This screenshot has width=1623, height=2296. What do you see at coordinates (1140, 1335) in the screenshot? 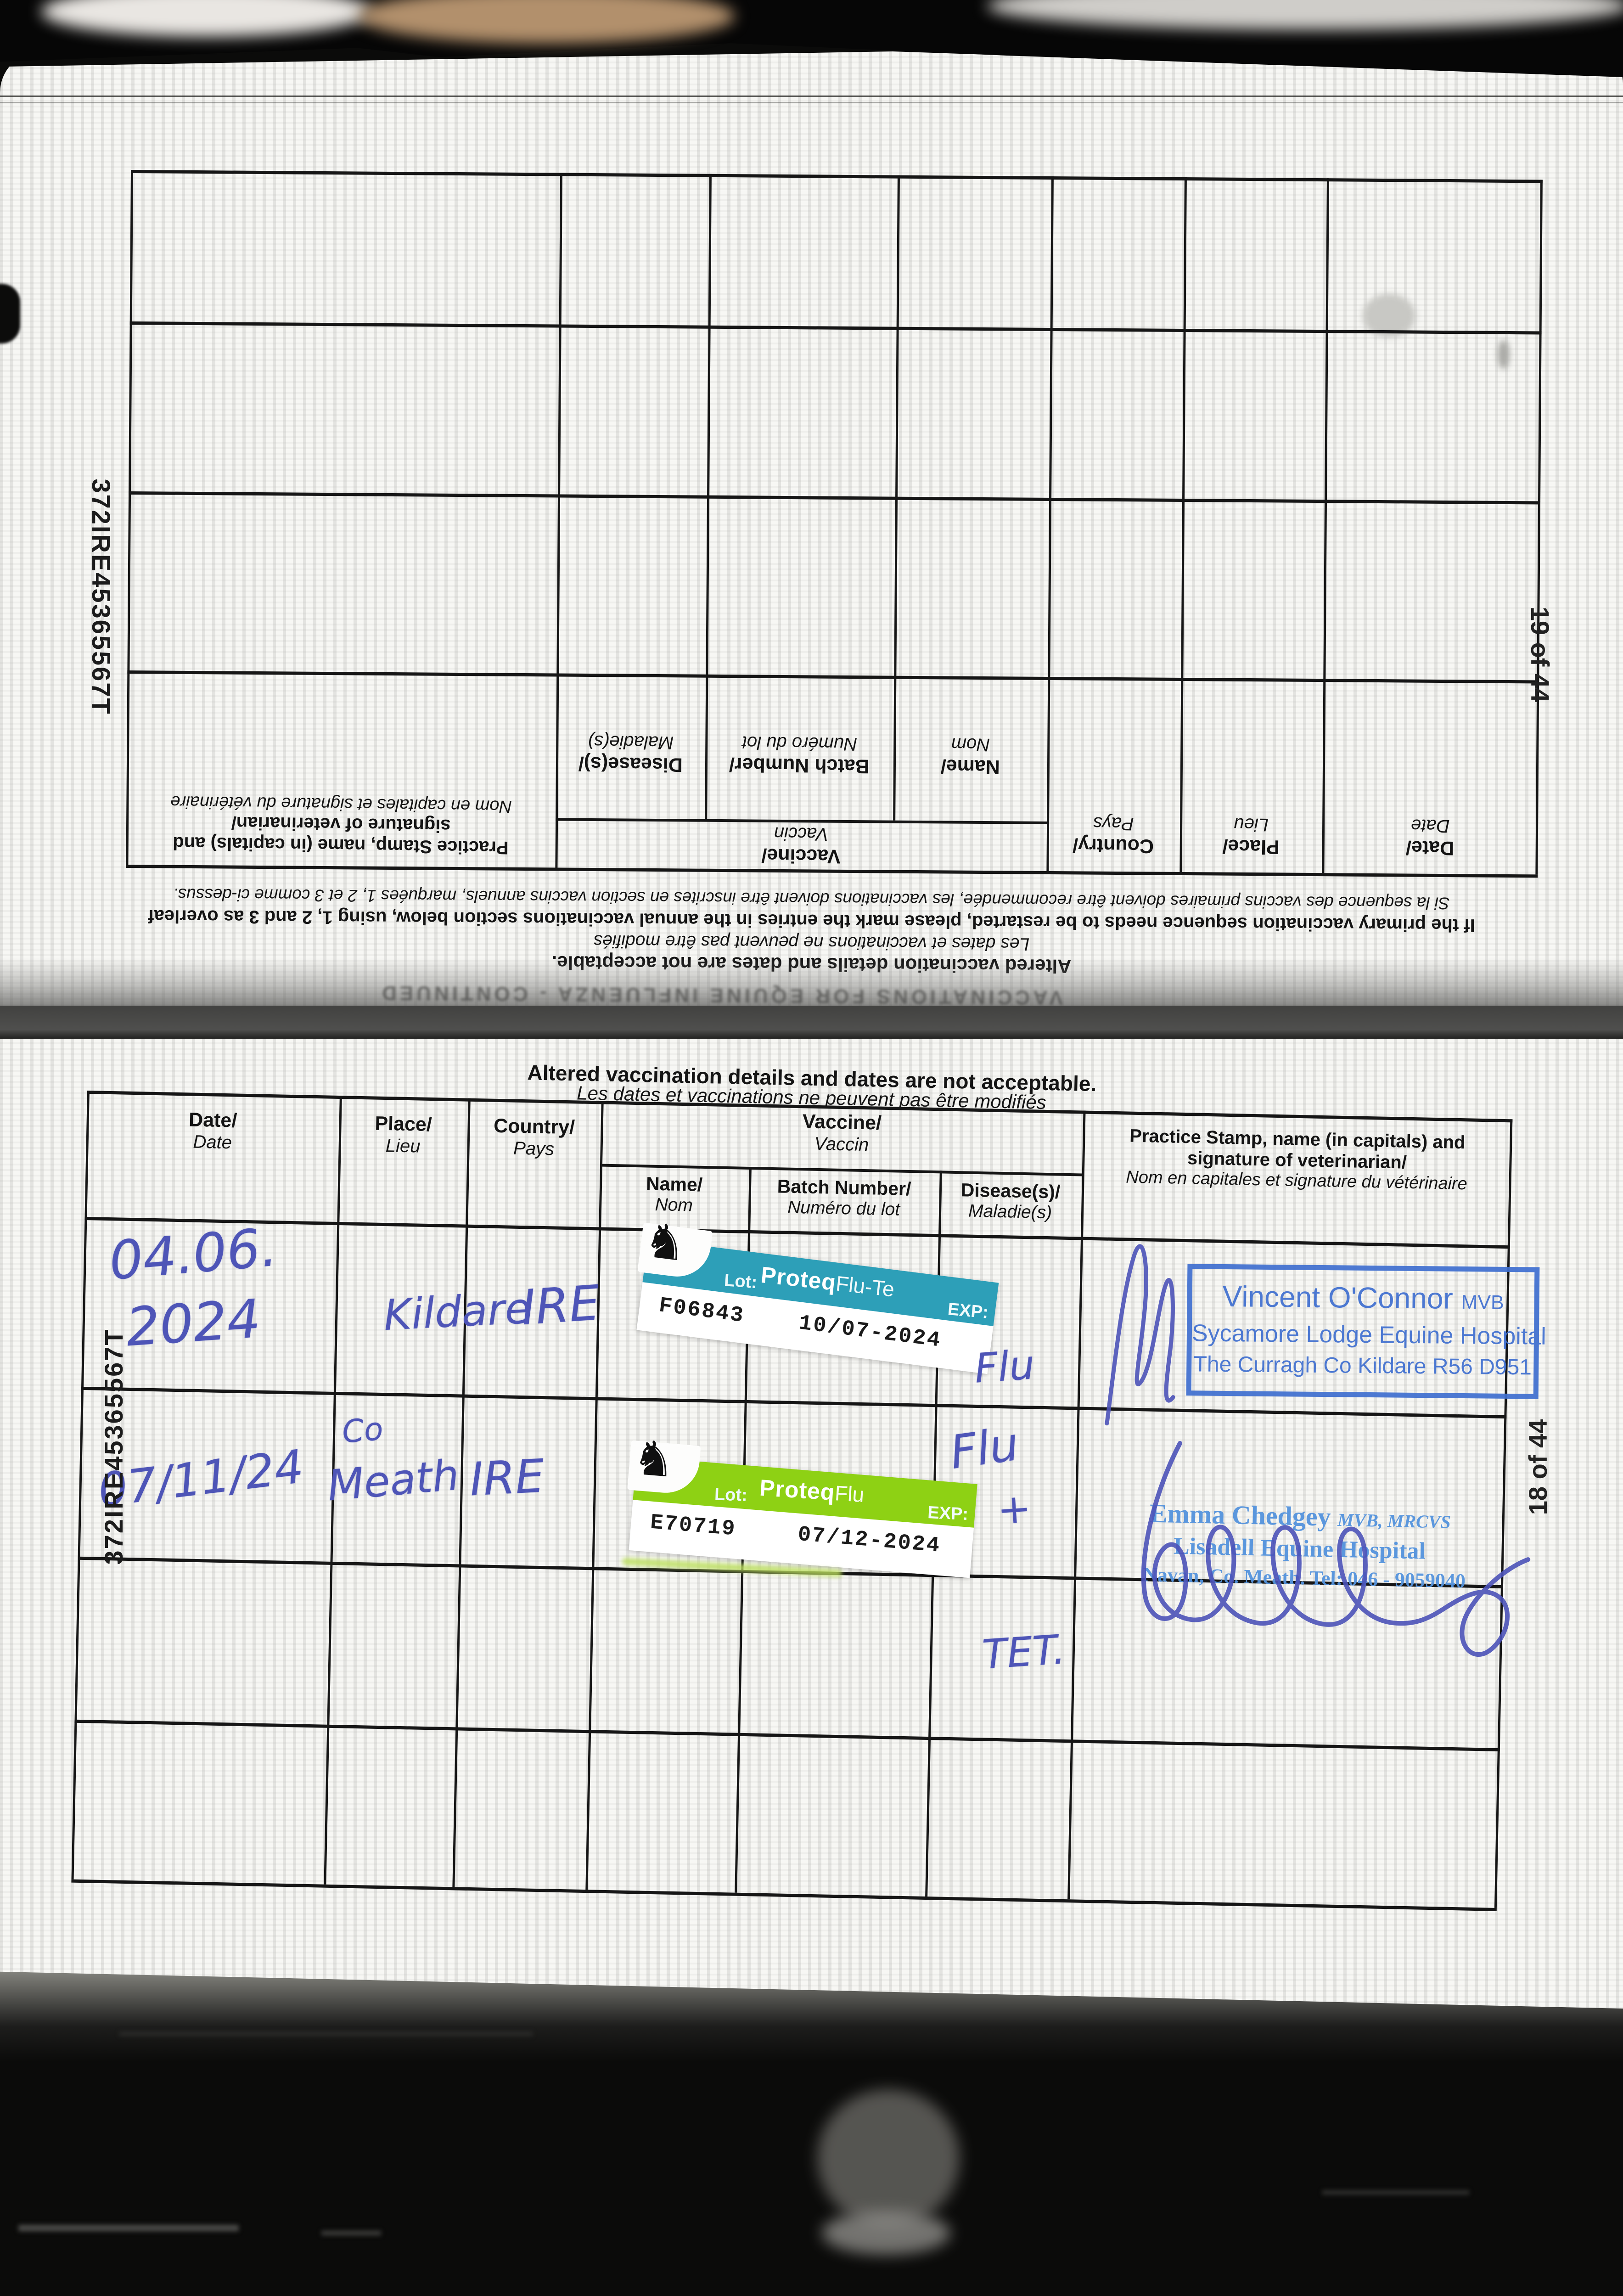
I see `veterinarian-signature-row1` at bounding box center [1140, 1335].